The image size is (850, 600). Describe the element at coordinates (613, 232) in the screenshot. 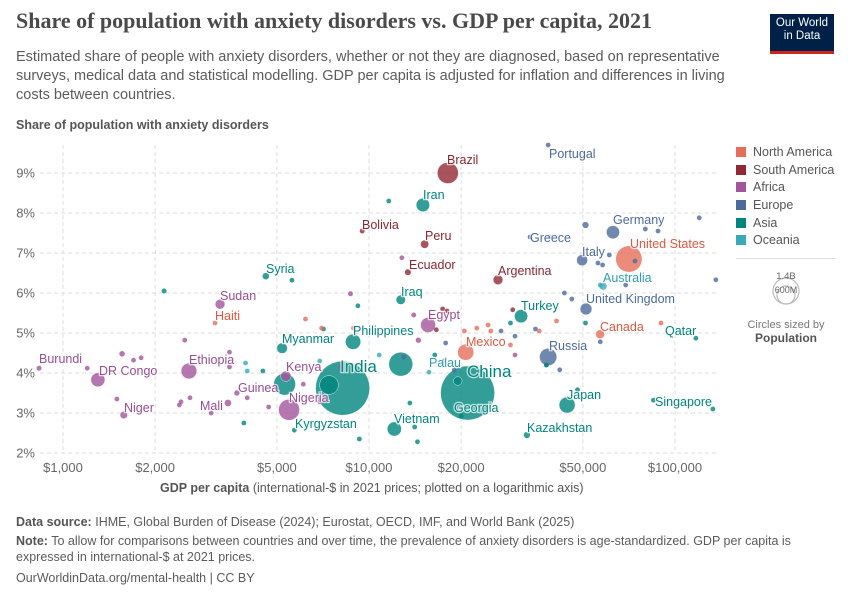

I see `data-point-germany` at that location.